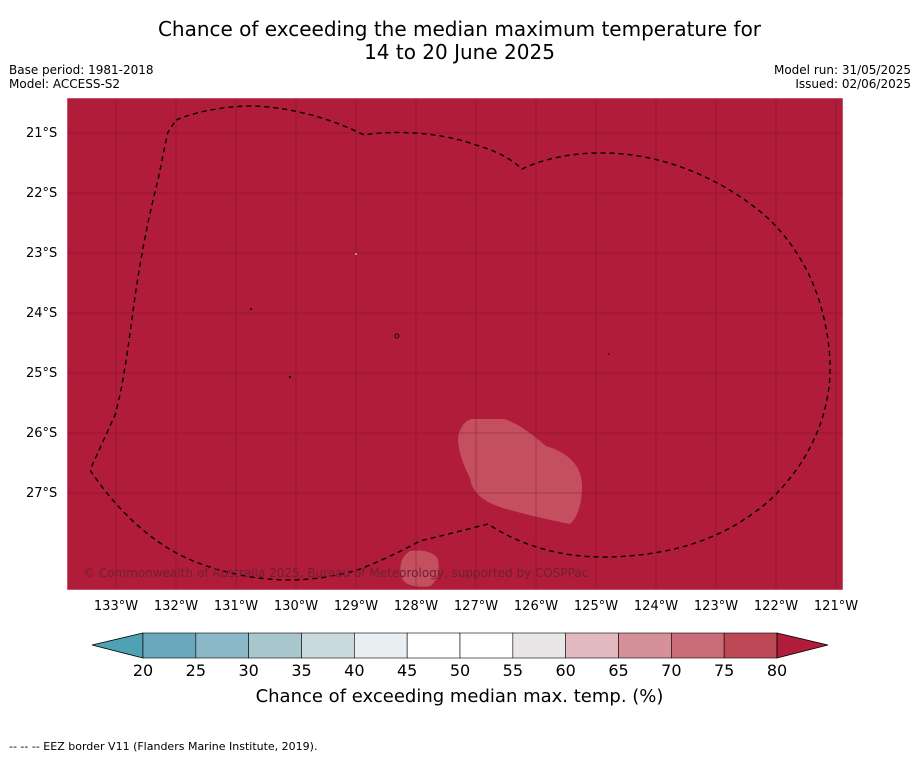 This screenshot has height=758, width=919. Describe the element at coordinates (407, 670) in the screenshot. I see `colorbar-tick-label: 45` at that location.